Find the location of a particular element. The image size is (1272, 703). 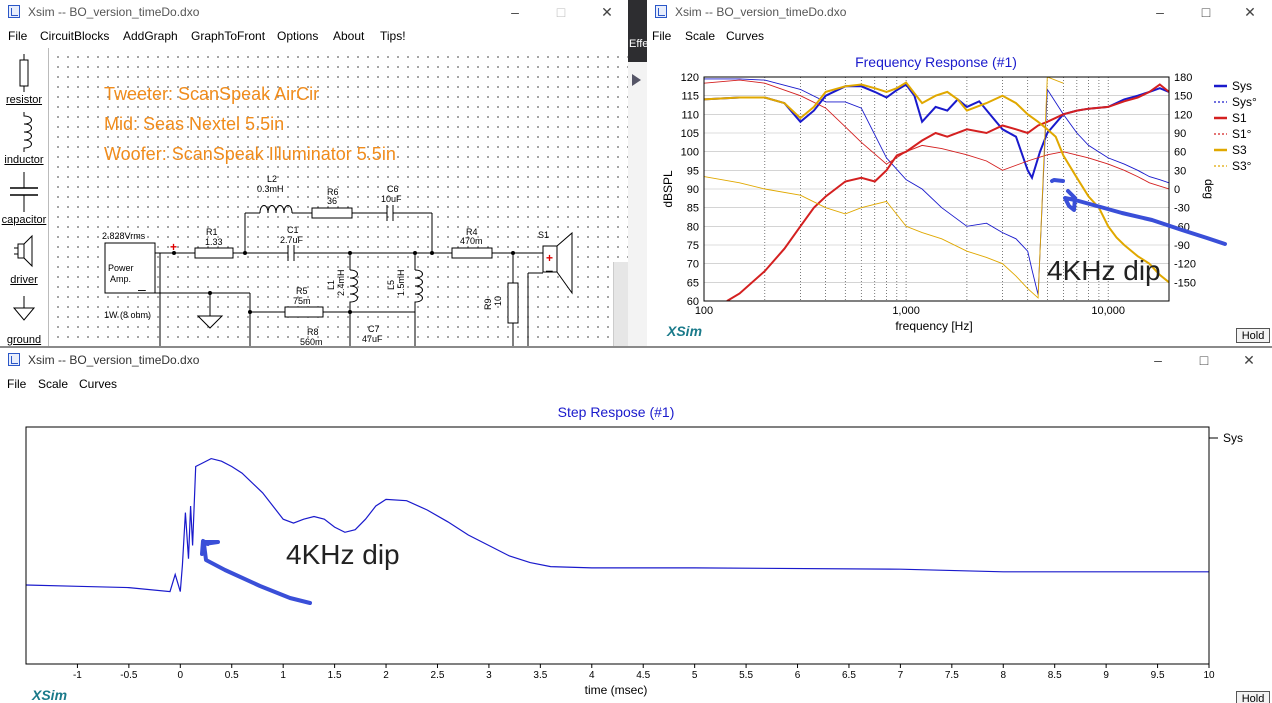

x-tick-label: 8.5 is located at coordinates (1055, 675).